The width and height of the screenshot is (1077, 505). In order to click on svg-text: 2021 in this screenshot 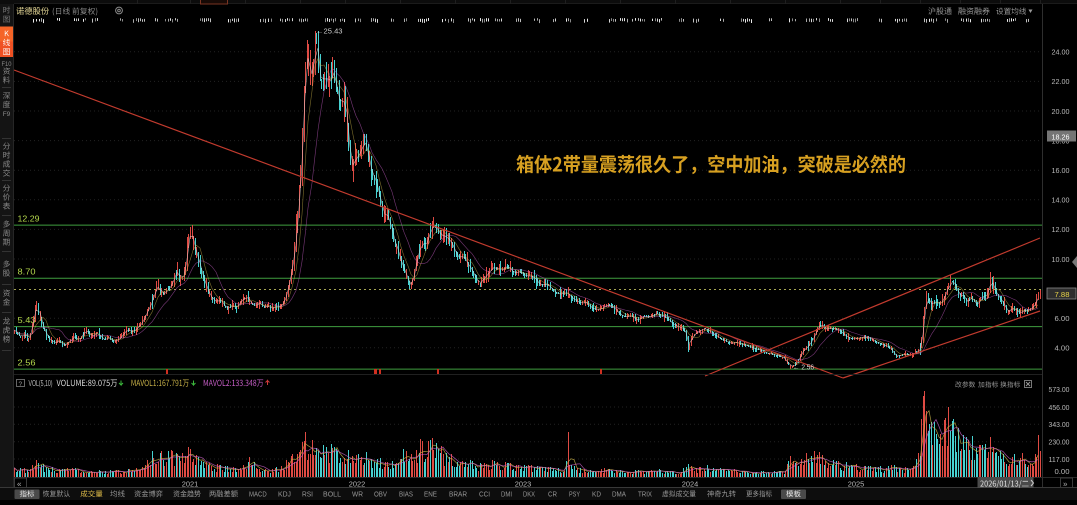, I will do `click(190, 483)`.